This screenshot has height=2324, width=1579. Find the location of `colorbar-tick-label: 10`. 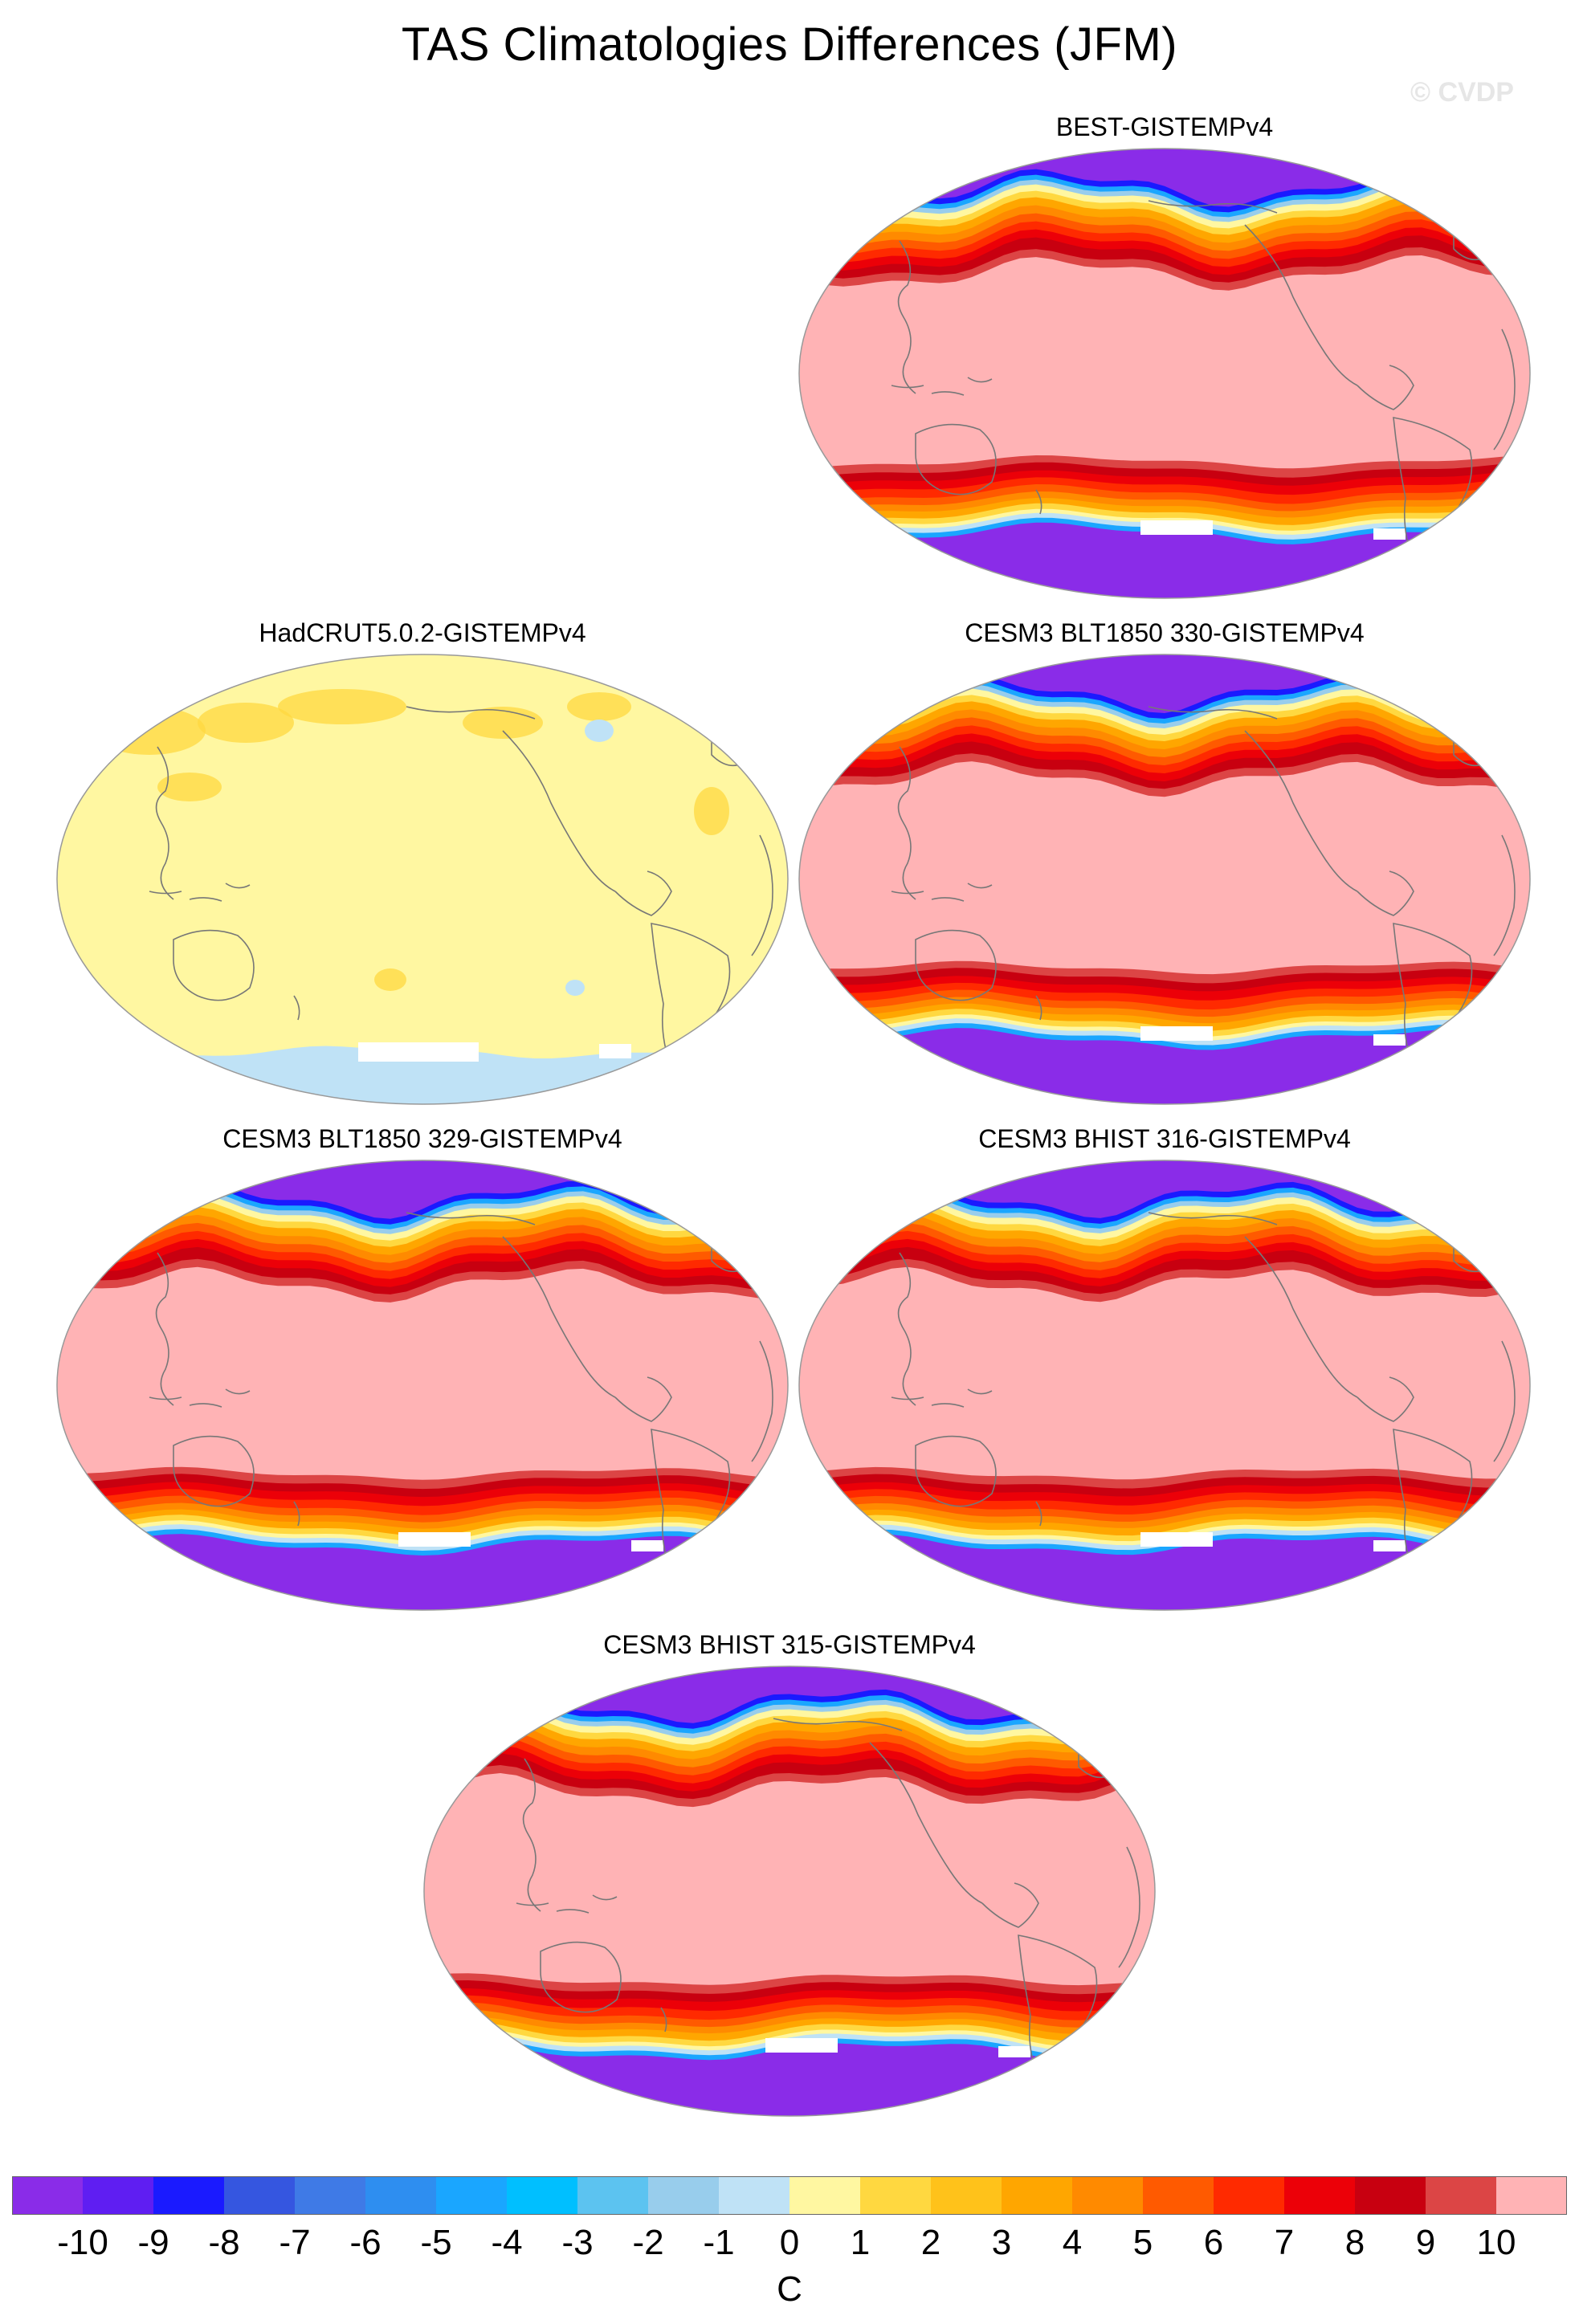

colorbar-tick-label: 10 is located at coordinates (1496, 2243).